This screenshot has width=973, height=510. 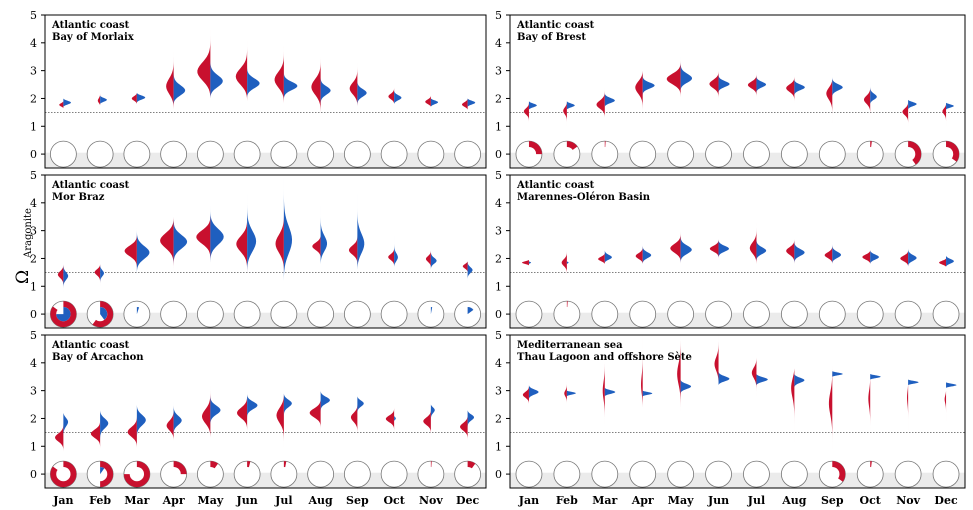 I want to click on violin-blue-mar, so click(x=141, y=424).